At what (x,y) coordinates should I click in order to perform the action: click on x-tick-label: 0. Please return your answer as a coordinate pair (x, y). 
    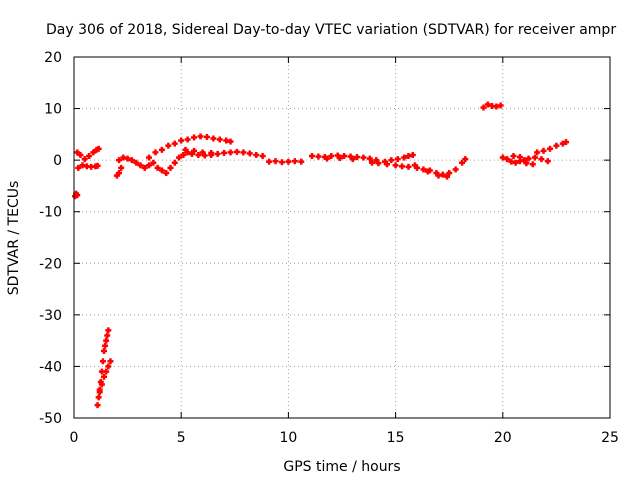
    Looking at the image, I should click on (74, 438).